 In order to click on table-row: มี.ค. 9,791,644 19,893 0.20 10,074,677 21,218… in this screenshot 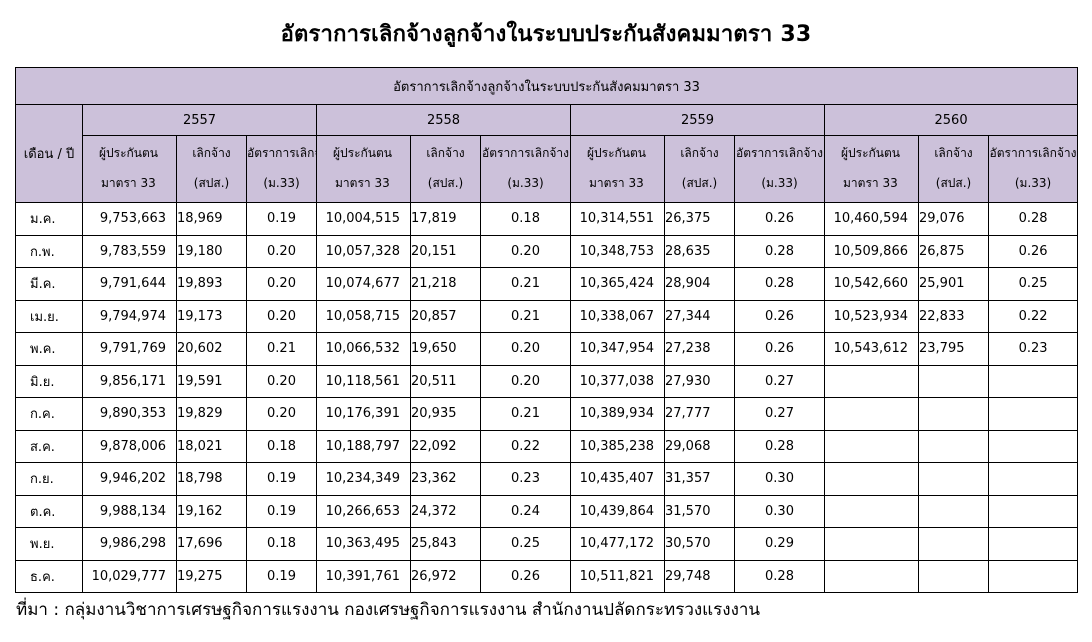, I will do `click(547, 284)`.